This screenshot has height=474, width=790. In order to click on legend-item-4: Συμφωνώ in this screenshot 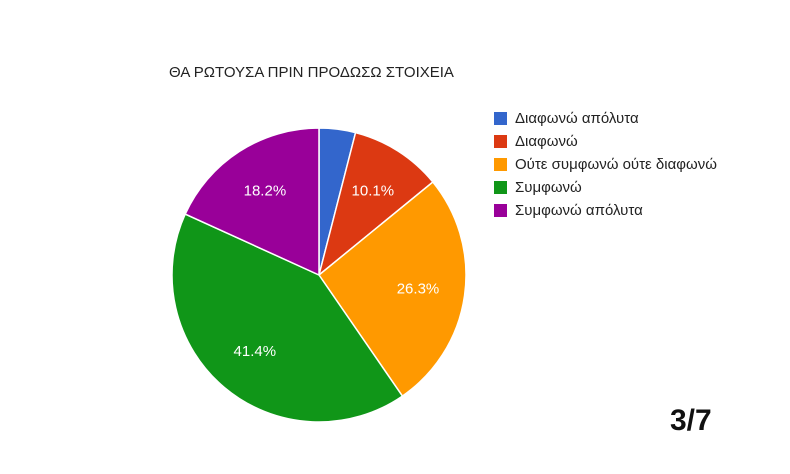, I will do `click(605, 187)`.